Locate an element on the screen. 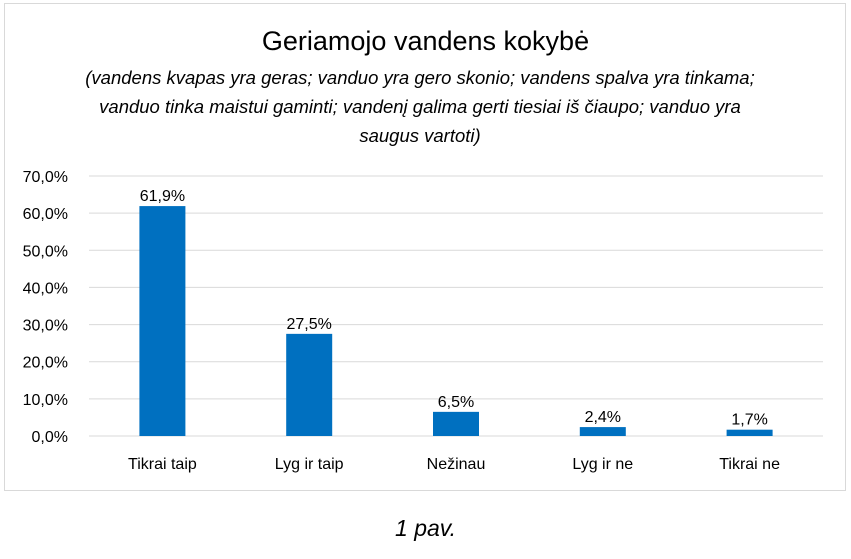  figure-caption: 1 pav. is located at coordinates (425, 528).